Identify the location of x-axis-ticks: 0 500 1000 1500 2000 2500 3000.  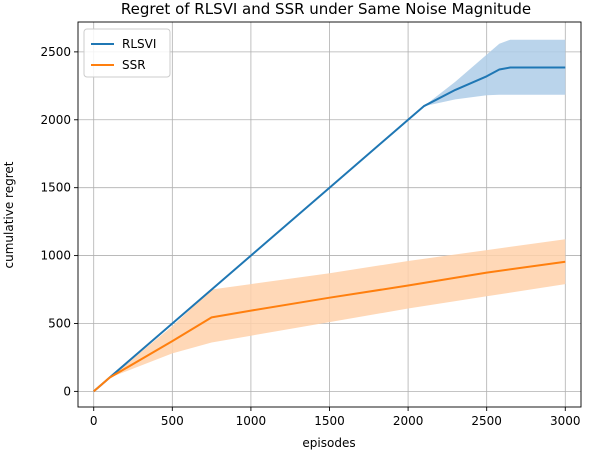
(335, 417).